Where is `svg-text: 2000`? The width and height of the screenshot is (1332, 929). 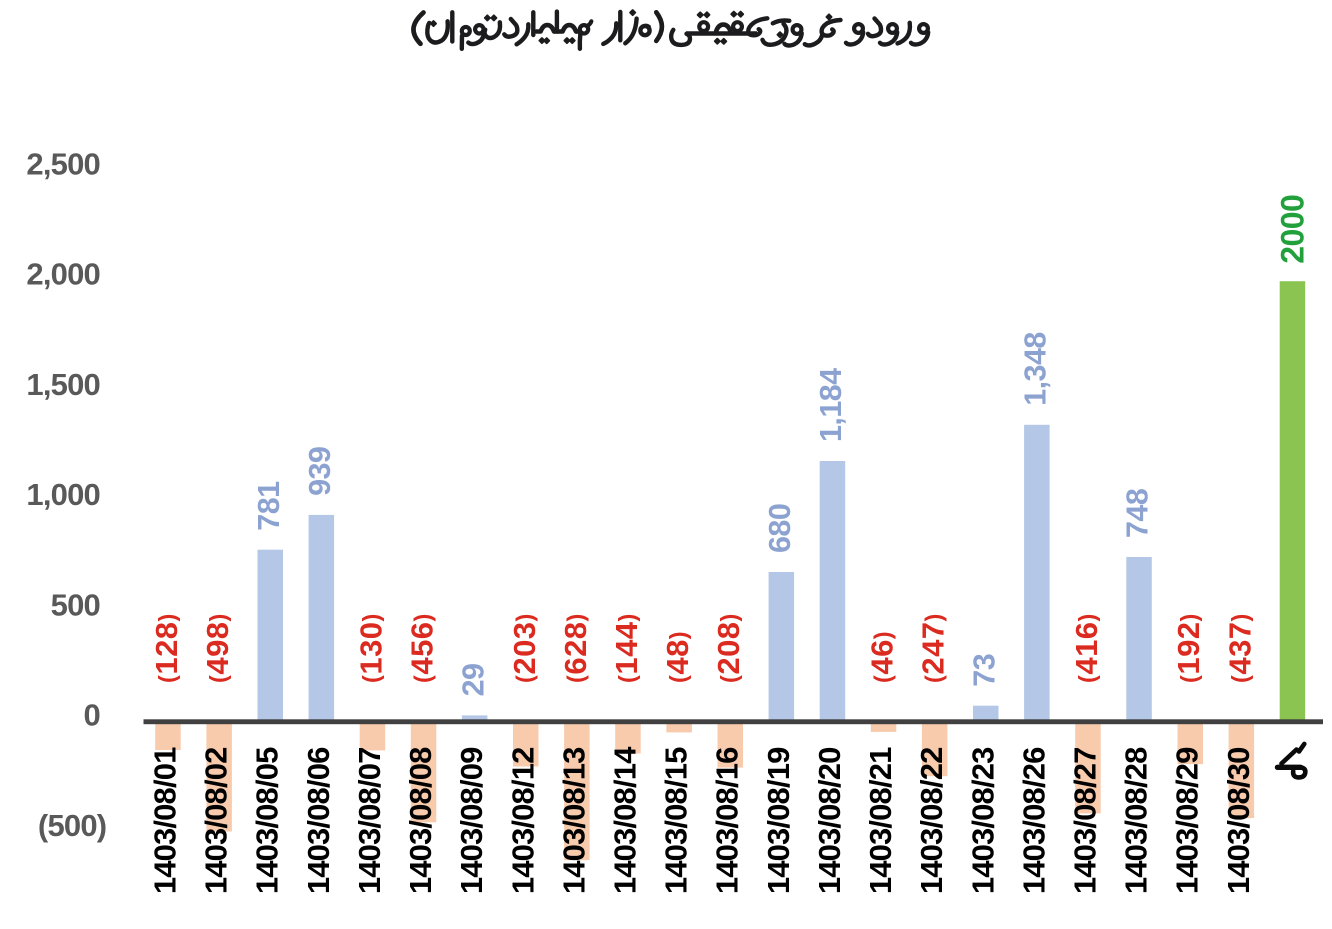 svg-text: 2000 is located at coordinates (1293, 229).